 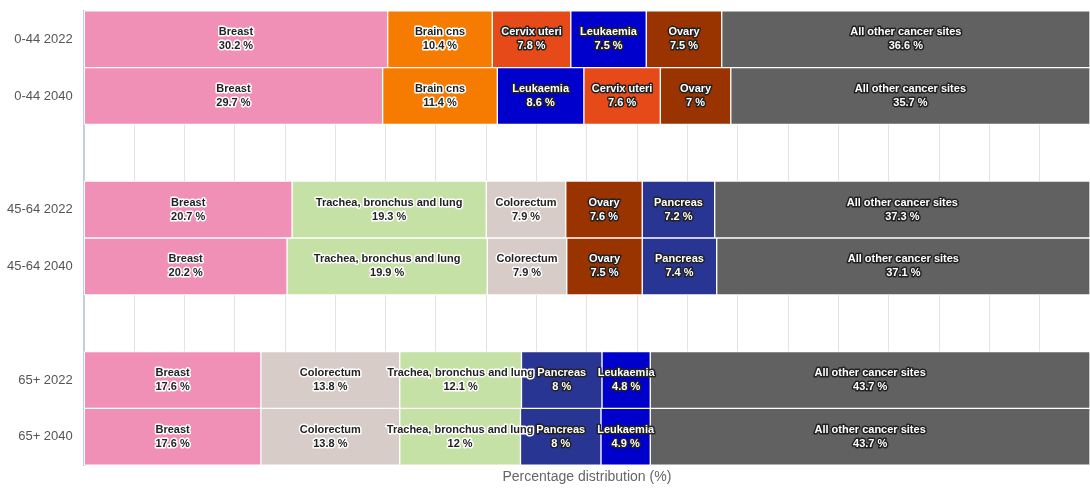 What do you see at coordinates (188, 208) in the screenshot?
I see `data-label: Breast 20.7 %` at bounding box center [188, 208].